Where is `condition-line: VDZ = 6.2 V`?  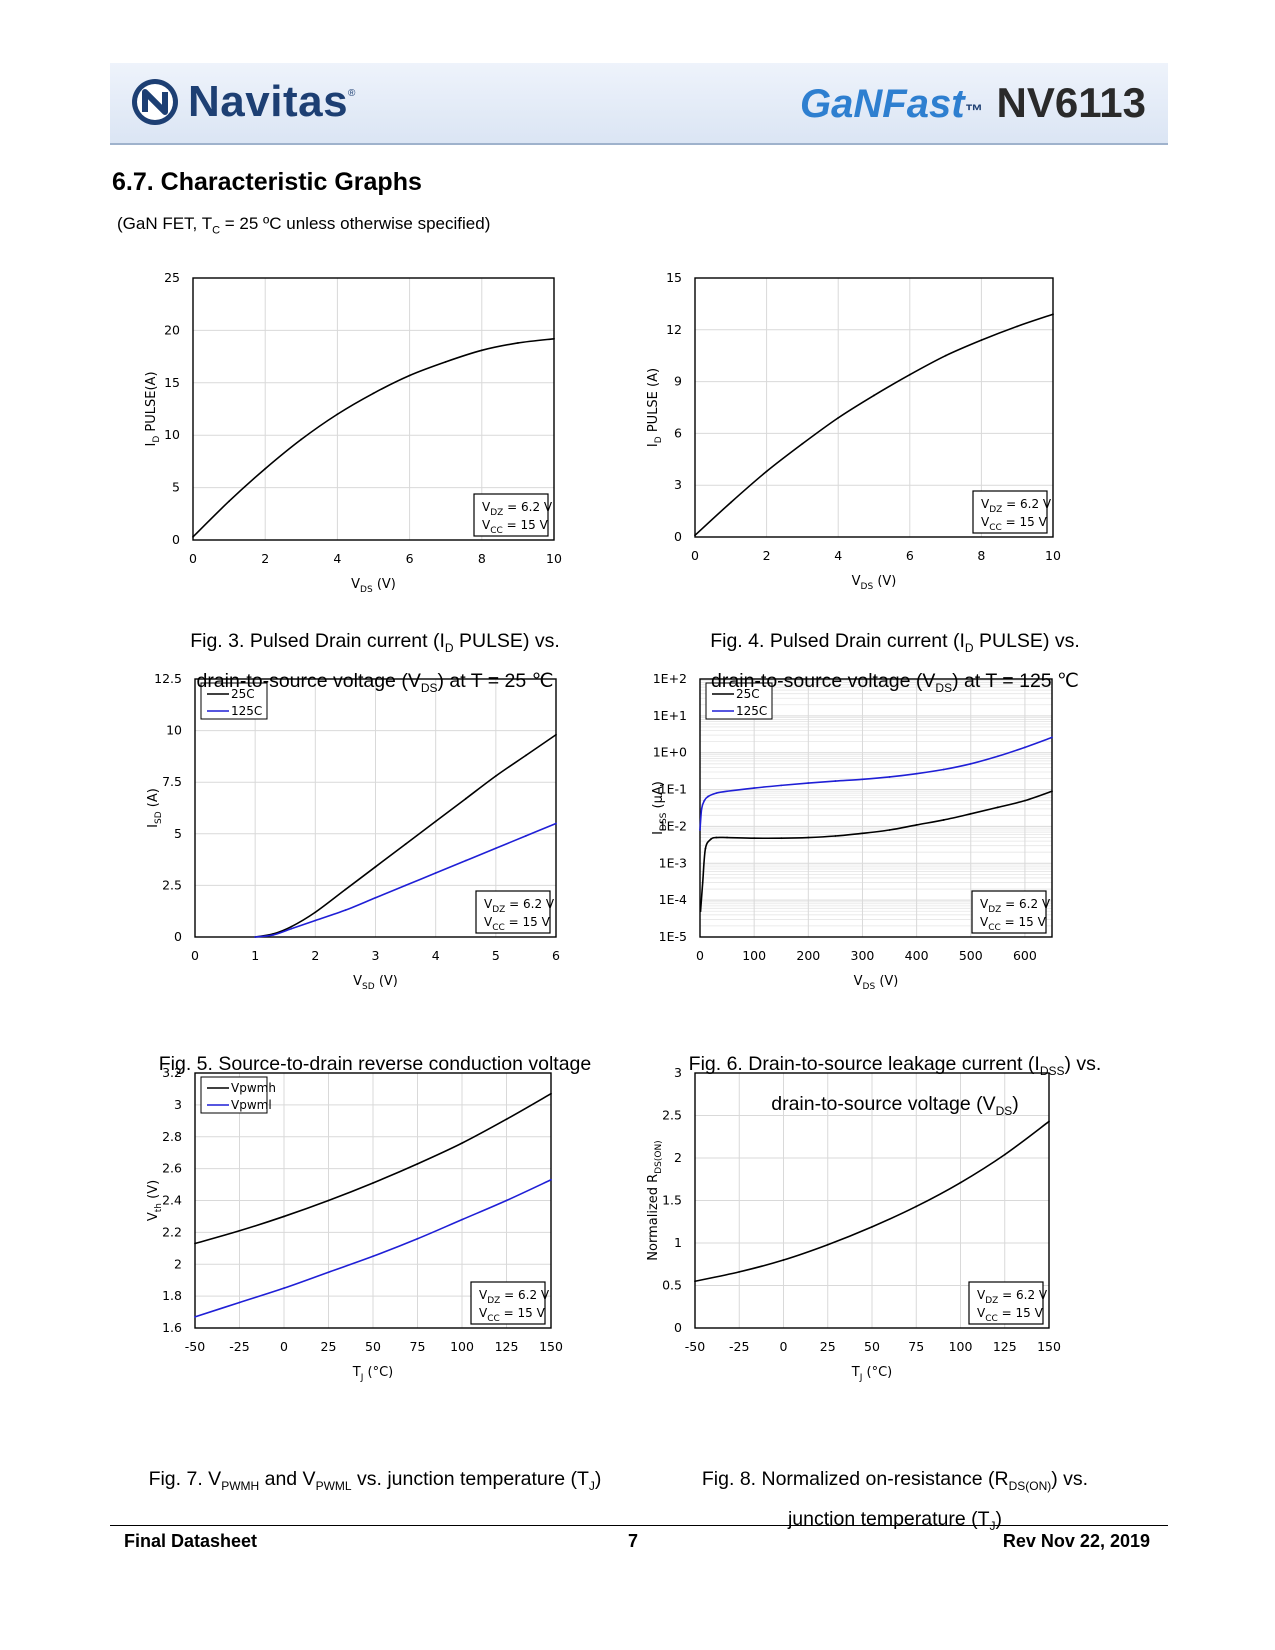 condition-line: VDZ = 6.2 V is located at coordinates (517, 509).